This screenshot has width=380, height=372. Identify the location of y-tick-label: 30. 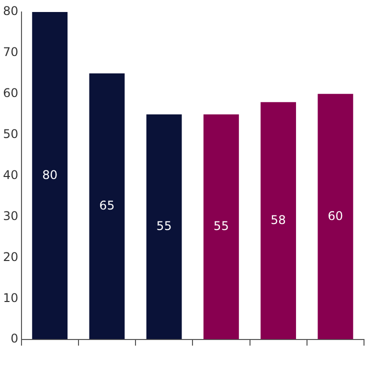
(10, 215).